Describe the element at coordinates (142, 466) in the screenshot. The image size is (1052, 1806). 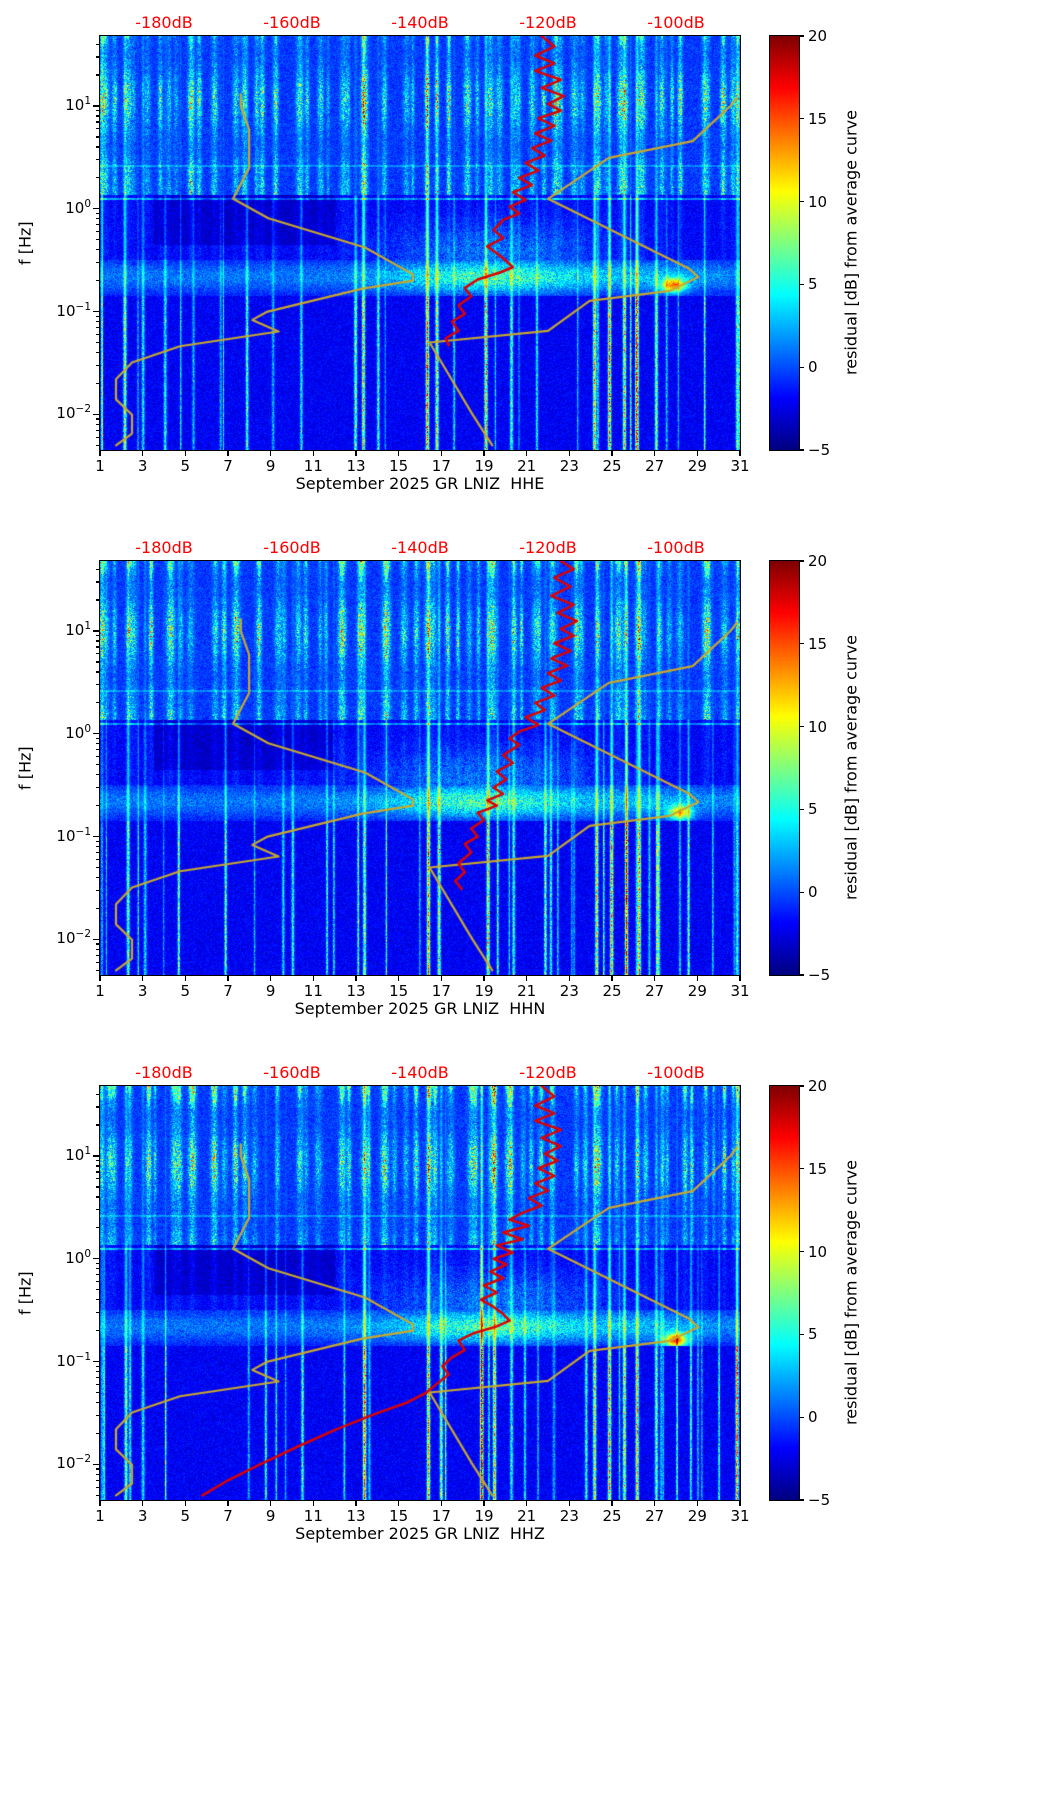
I see `x-tick-label: 3` at that location.